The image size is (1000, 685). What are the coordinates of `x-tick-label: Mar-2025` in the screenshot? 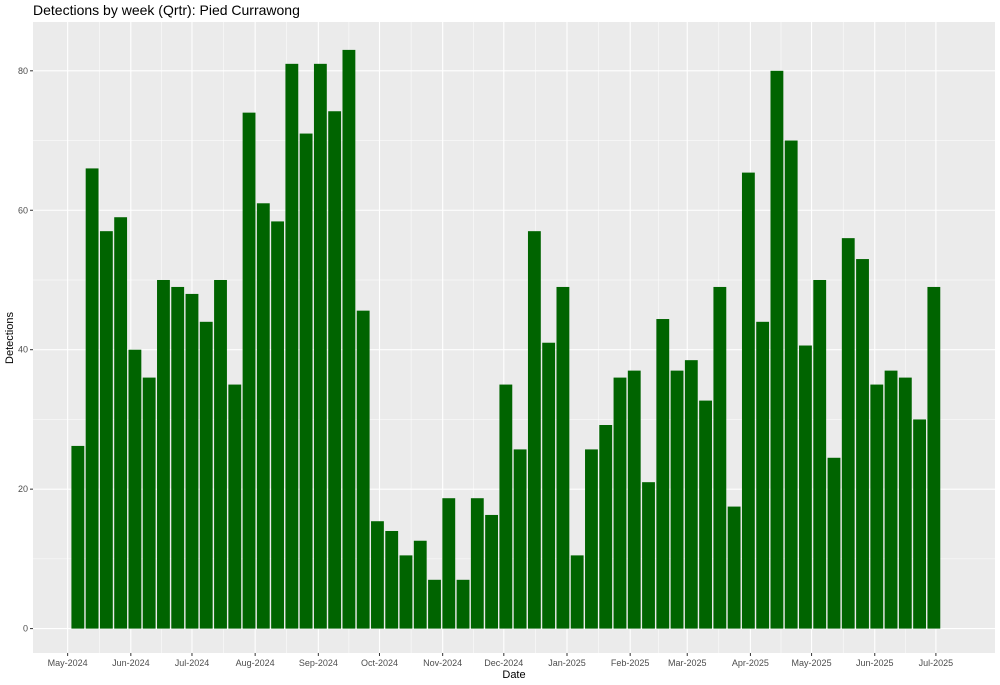 It's located at (687, 663).